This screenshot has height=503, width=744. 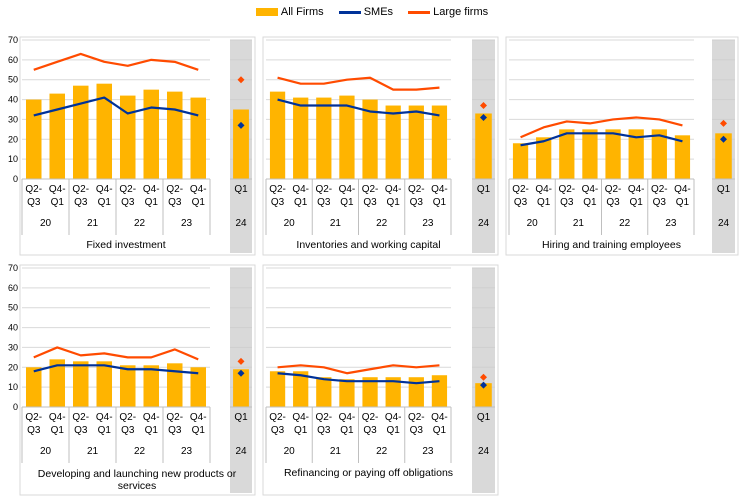 I want to click on chart-title: Inventories and working capital, so click(x=368, y=245).